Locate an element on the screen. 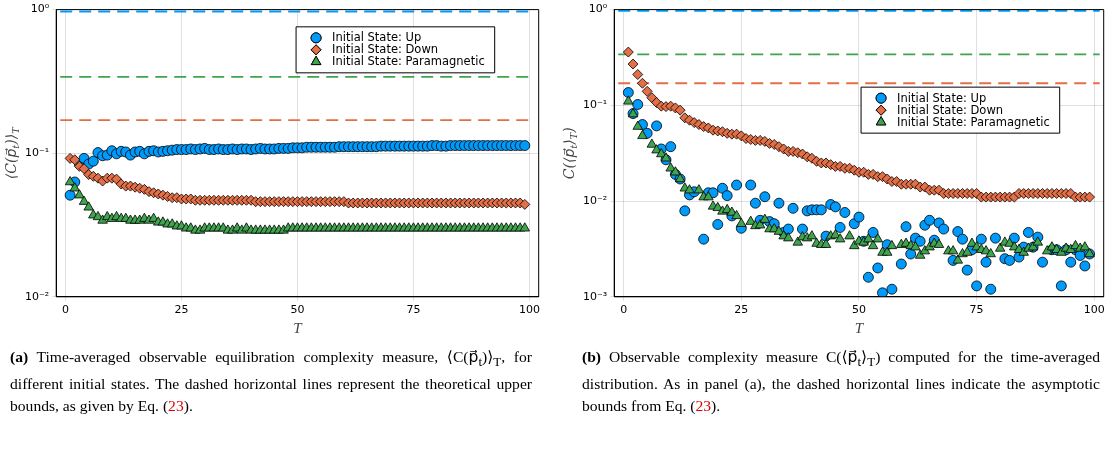  legend-label: Initial State: Down is located at coordinates (950, 109).